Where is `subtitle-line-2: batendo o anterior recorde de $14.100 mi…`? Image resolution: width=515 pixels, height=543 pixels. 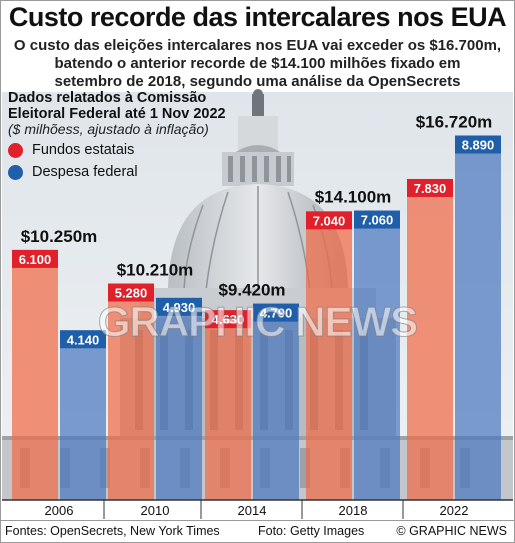
subtitle-line-2: batendo o anterior recorde de $14.100 mi… is located at coordinates (257, 63).